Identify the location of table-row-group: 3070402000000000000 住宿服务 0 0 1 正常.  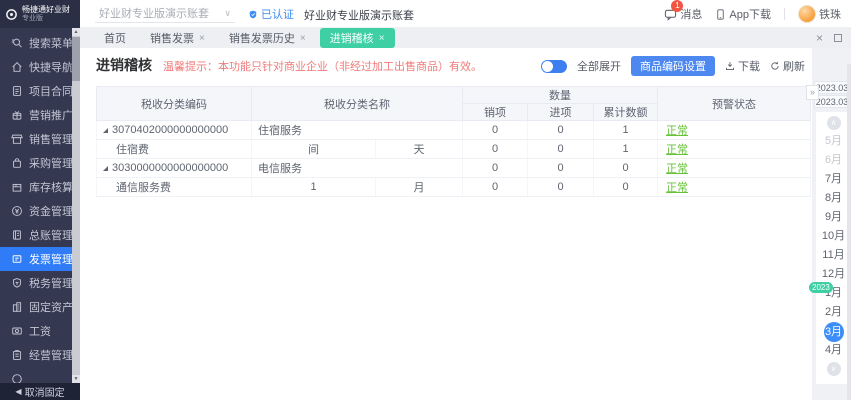
(454, 130).